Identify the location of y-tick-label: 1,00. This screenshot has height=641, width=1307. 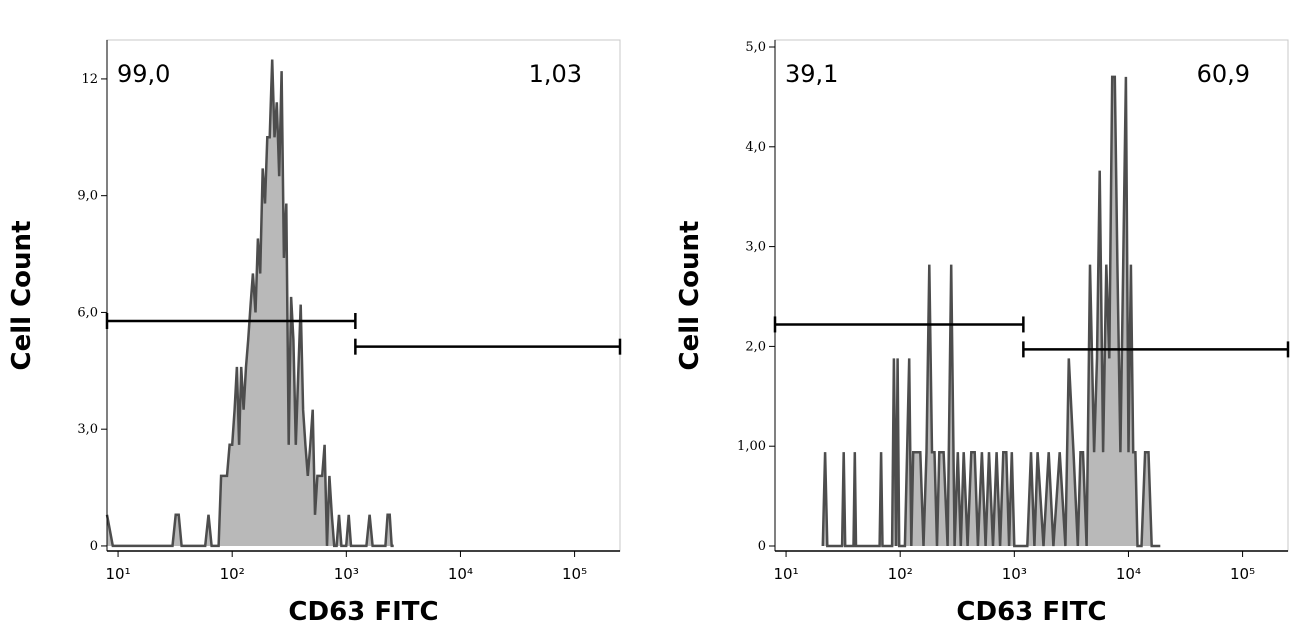
(751, 446).